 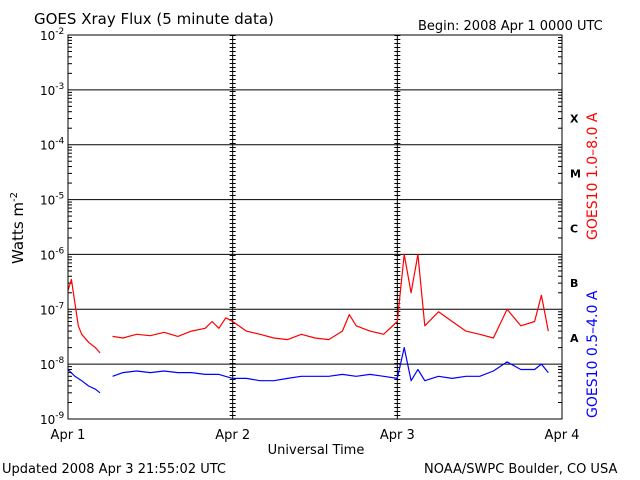 What do you see at coordinates (593, 176) in the screenshot?
I see `legend-series-1: GOES10 1.0–8.0 A` at bounding box center [593, 176].